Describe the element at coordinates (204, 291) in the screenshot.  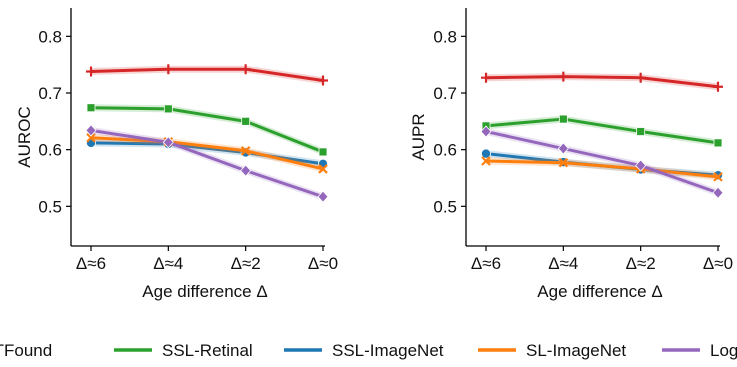
I see `auroc-x-axis-label: Age difference Δ` at that location.